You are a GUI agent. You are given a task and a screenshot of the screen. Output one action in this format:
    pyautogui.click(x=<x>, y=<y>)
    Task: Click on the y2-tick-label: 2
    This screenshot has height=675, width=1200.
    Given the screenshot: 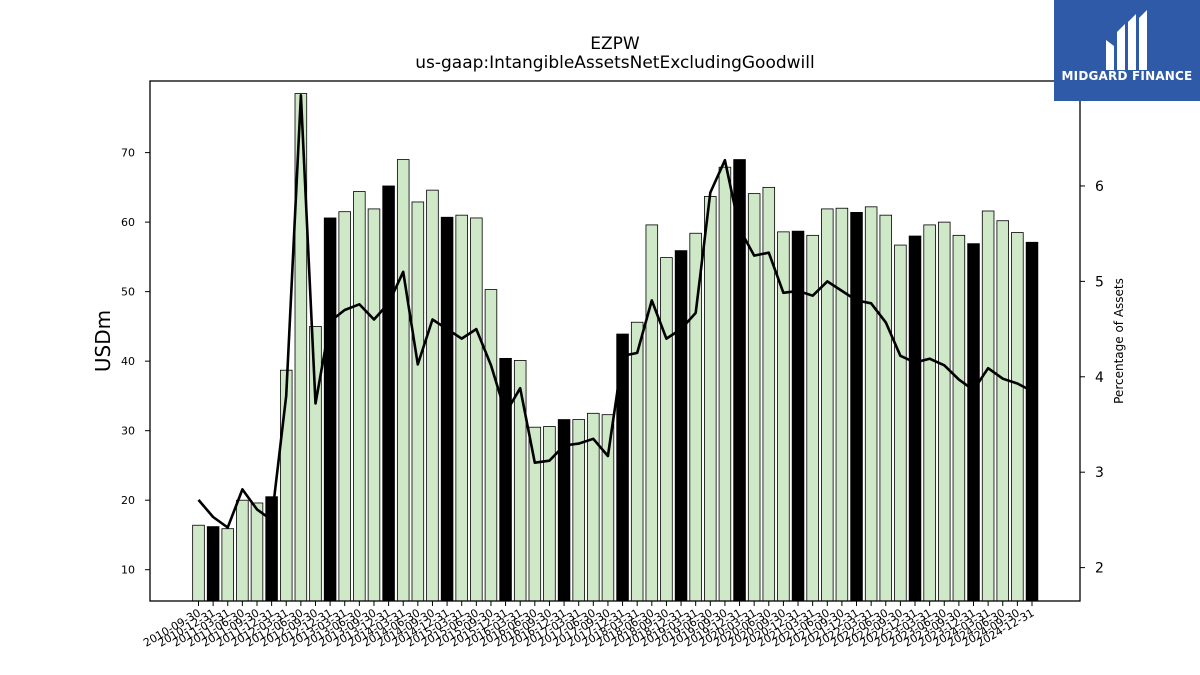 What is the action you would take?
    pyautogui.click(x=1099, y=569)
    